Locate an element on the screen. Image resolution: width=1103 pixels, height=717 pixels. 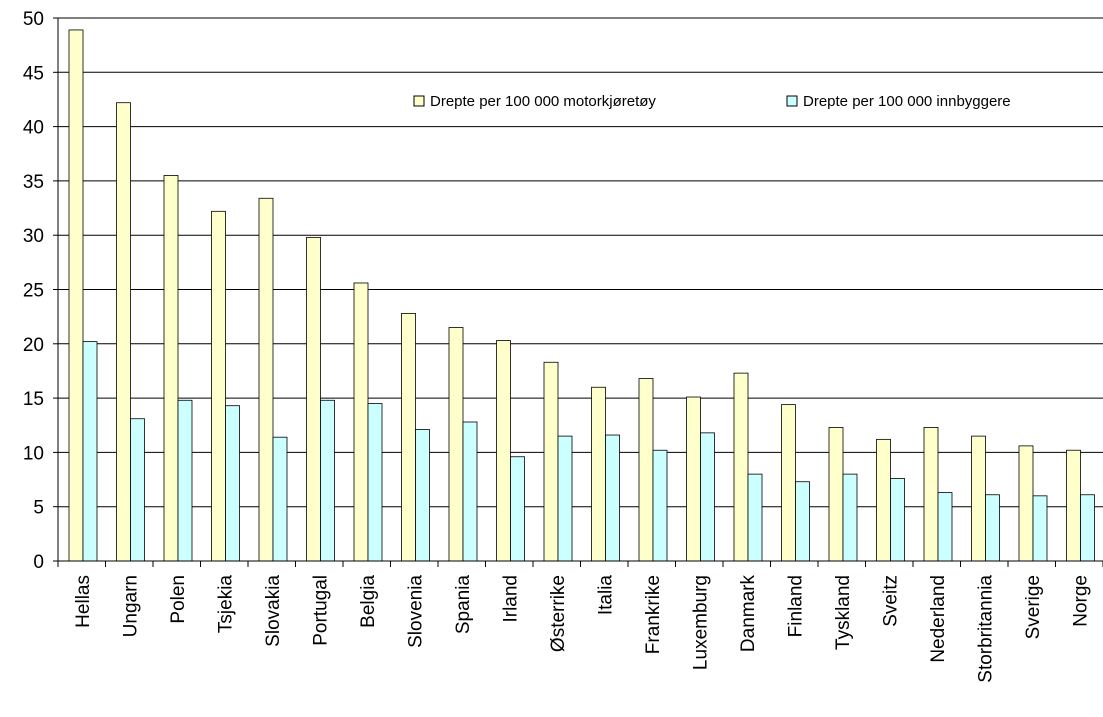
y-tick-label: 50 is located at coordinates (33, 19).